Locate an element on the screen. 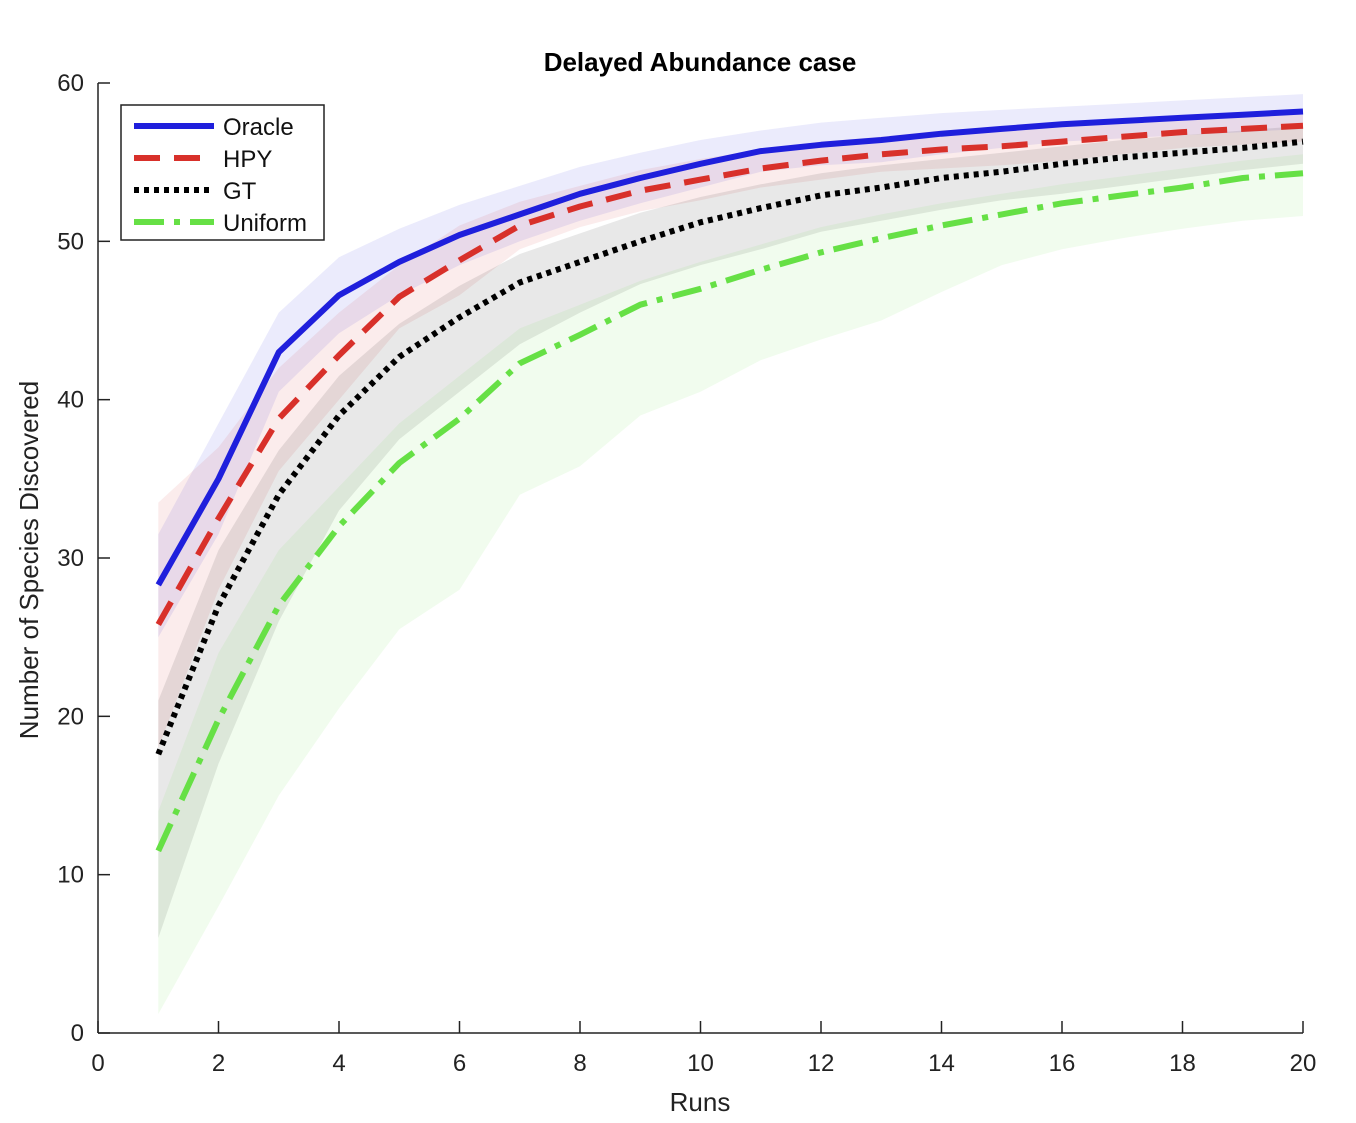 Image resolution: width=1356 pixels, height=1123 pixels. y-tick-label: 40 is located at coordinates (70, 400).